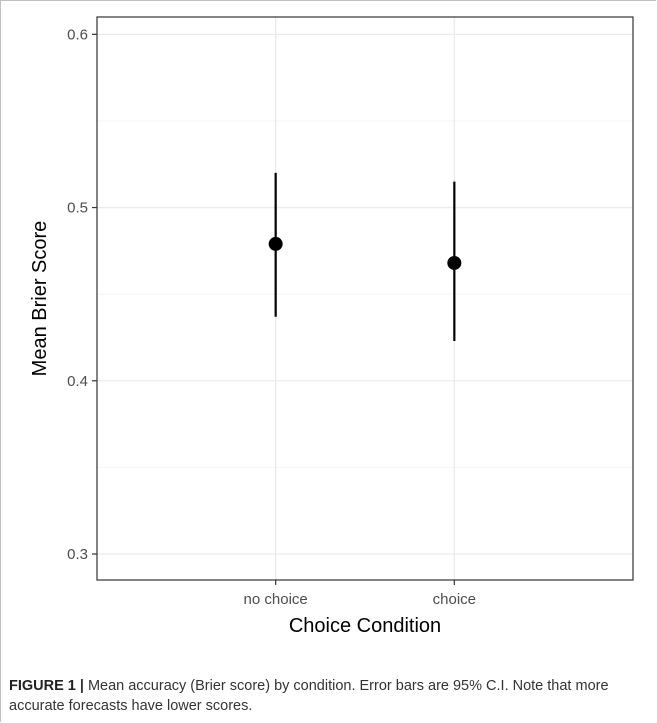  What do you see at coordinates (77, 381) in the screenshot?
I see `y-tick-label: 0.4` at bounding box center [77, 381].